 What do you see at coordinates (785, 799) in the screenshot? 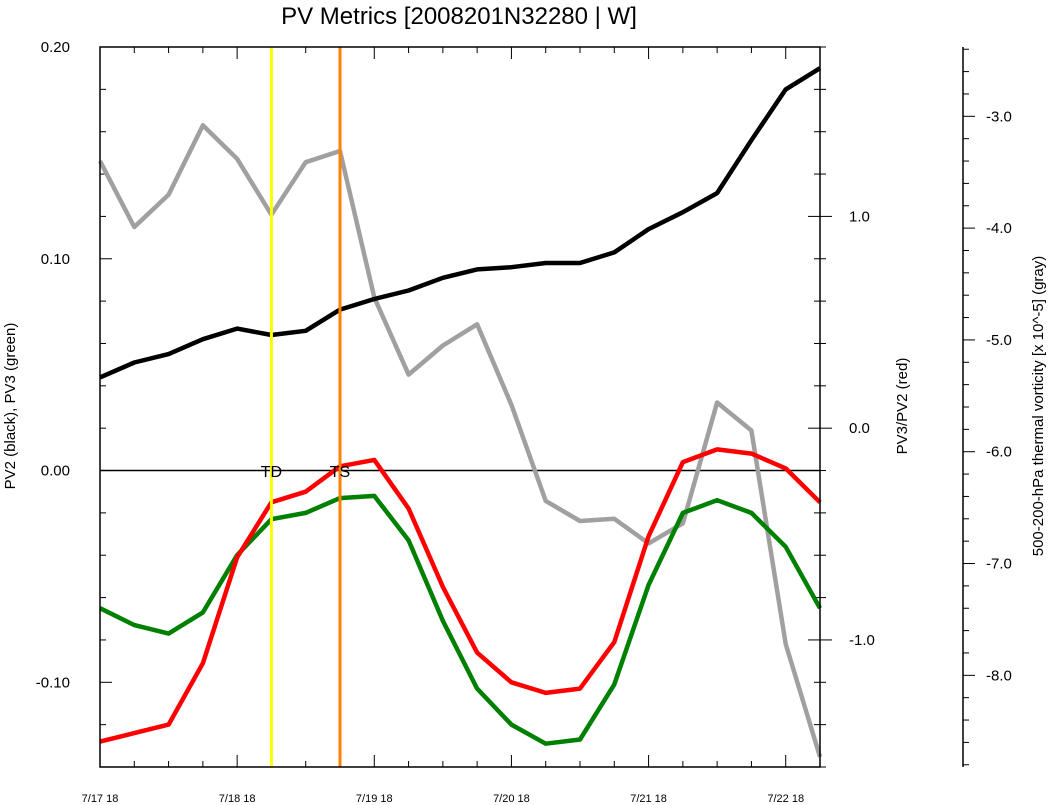
I see `x-tick-label: 7/22 18` at bounding box center [785, 799].